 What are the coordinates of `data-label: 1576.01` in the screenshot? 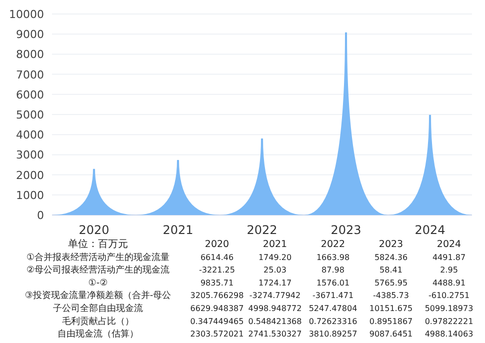 It's located at (333, 283).